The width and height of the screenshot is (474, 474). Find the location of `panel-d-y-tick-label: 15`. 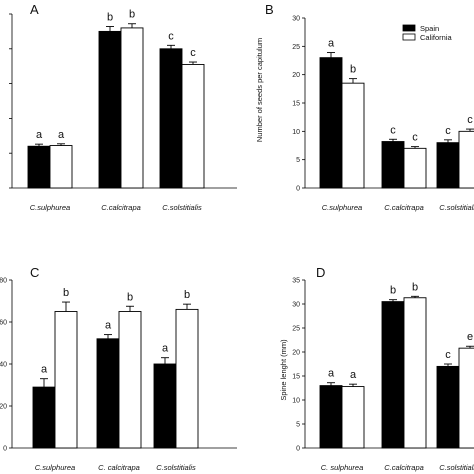

panel-d-y-tick-label: 15 is located at coordinates (296, 377).